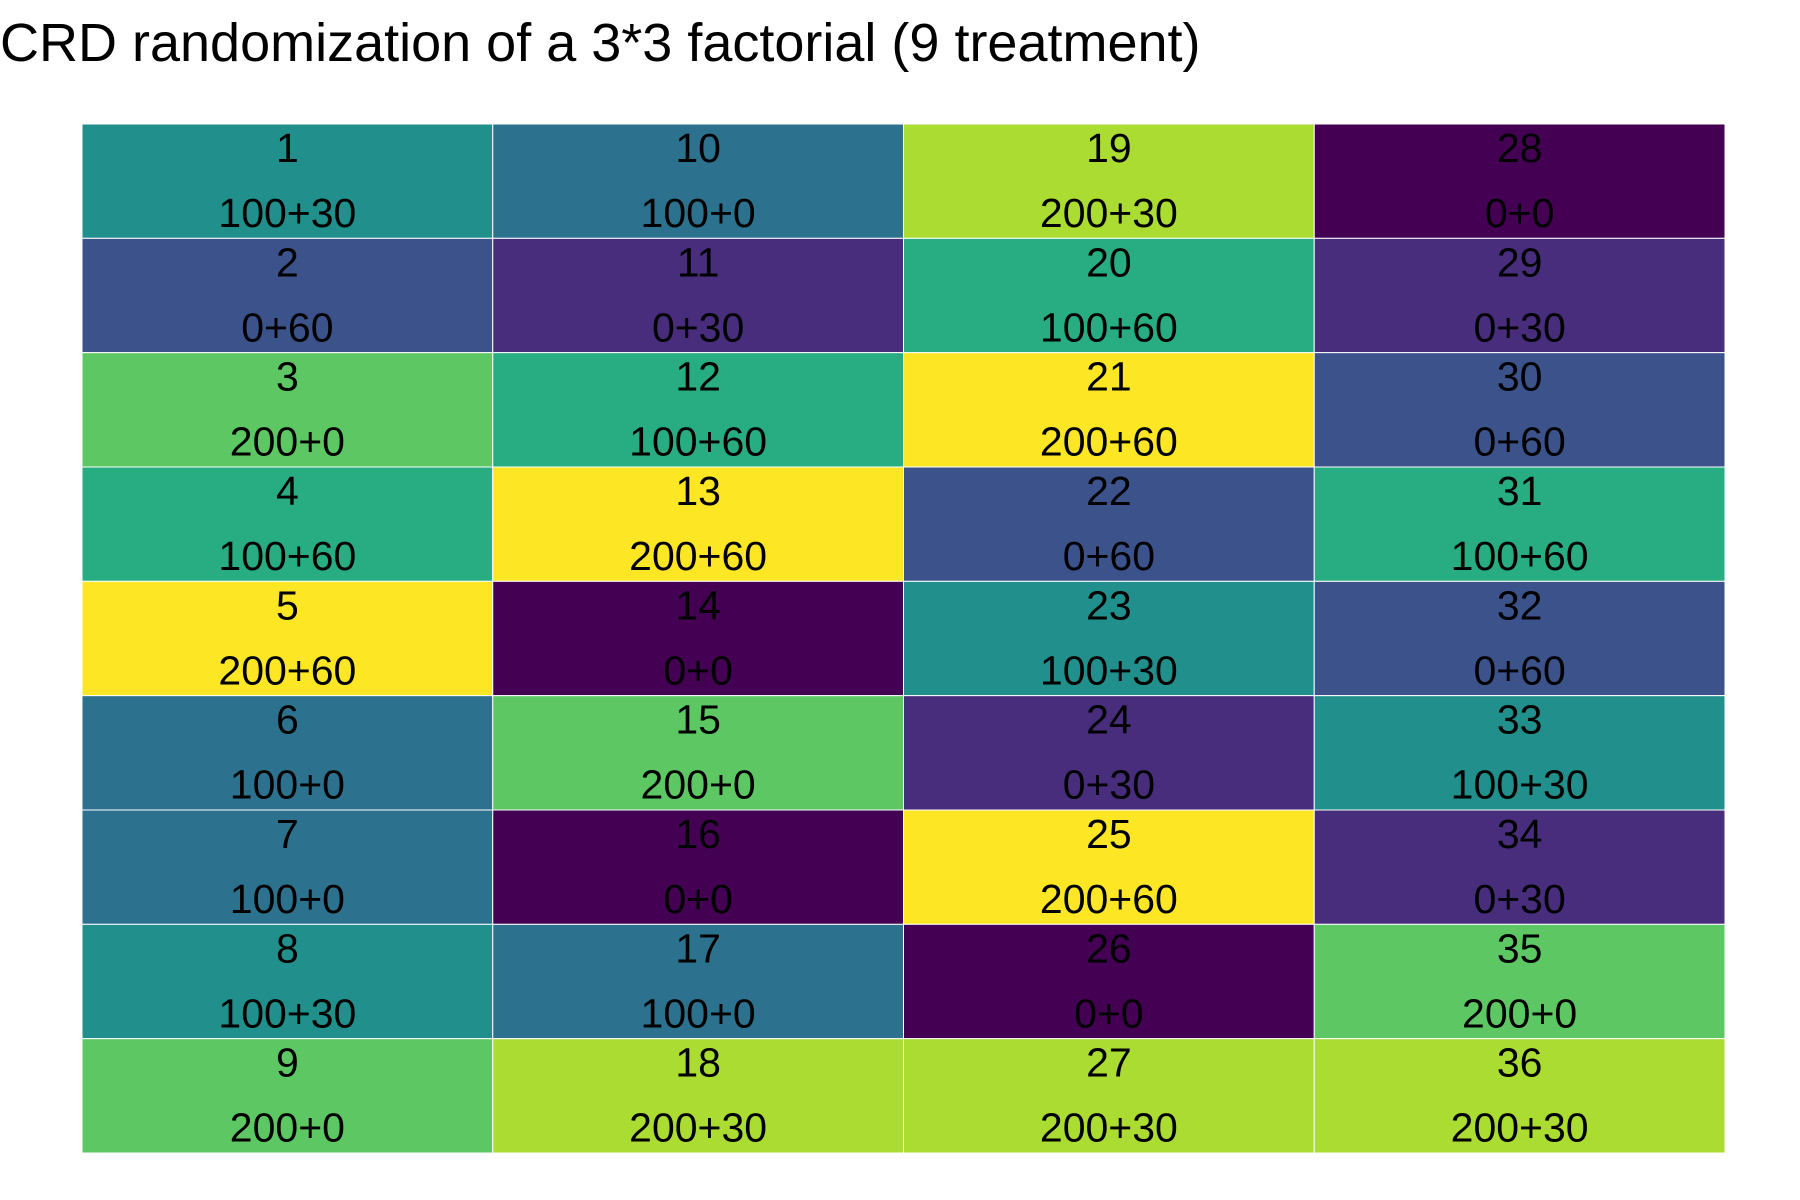 Image resolution: width=1800 pixels, height=1200 pixels. I want to click on plot-number-label: 26, so click(1109, 948).